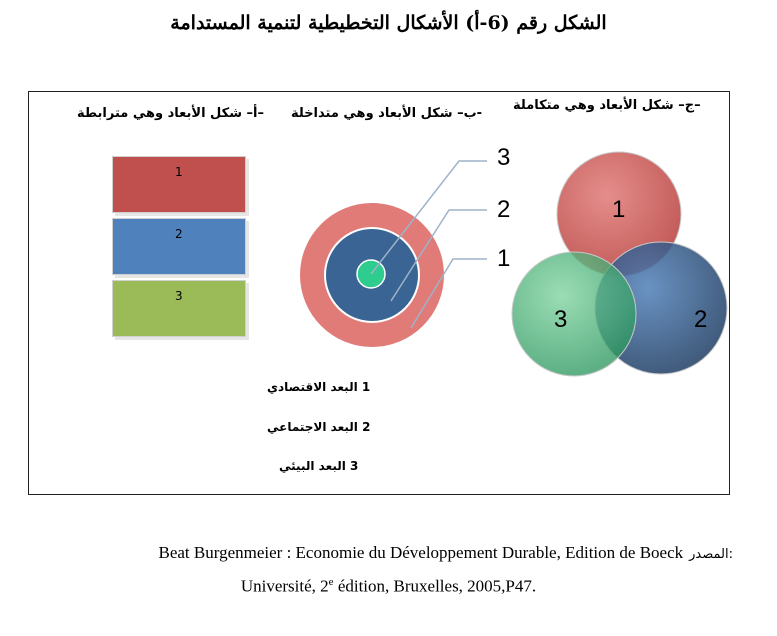  Describe the element at coordinates (179, 308) in the screenshot. I see `box-3: 3` at that location.